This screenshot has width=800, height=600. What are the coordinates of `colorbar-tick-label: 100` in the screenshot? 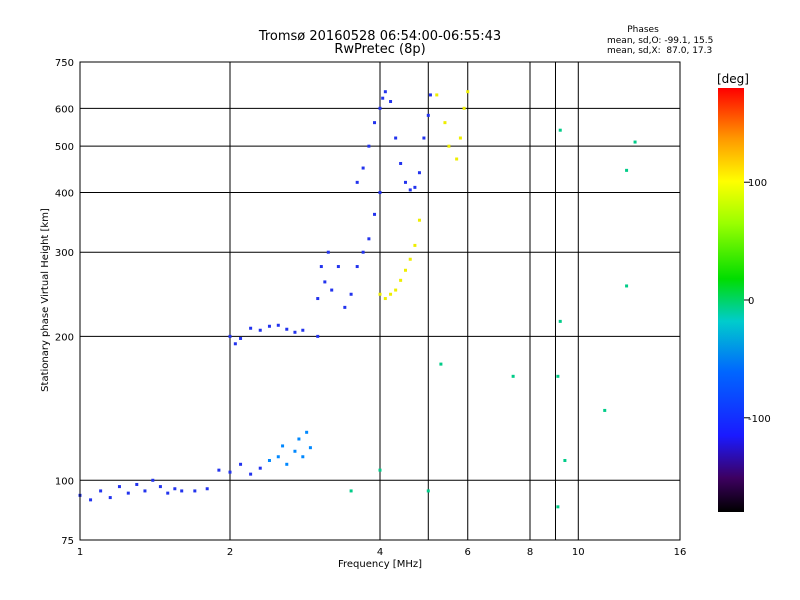 It's located at (757, 183).